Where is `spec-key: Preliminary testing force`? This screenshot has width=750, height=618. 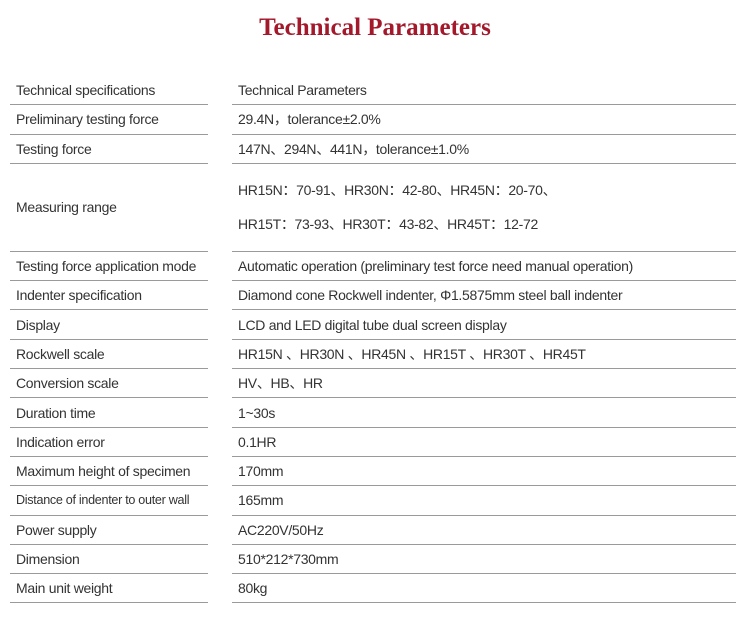 spec-key: Preliminary testing force is located at coordinates (109, 120).